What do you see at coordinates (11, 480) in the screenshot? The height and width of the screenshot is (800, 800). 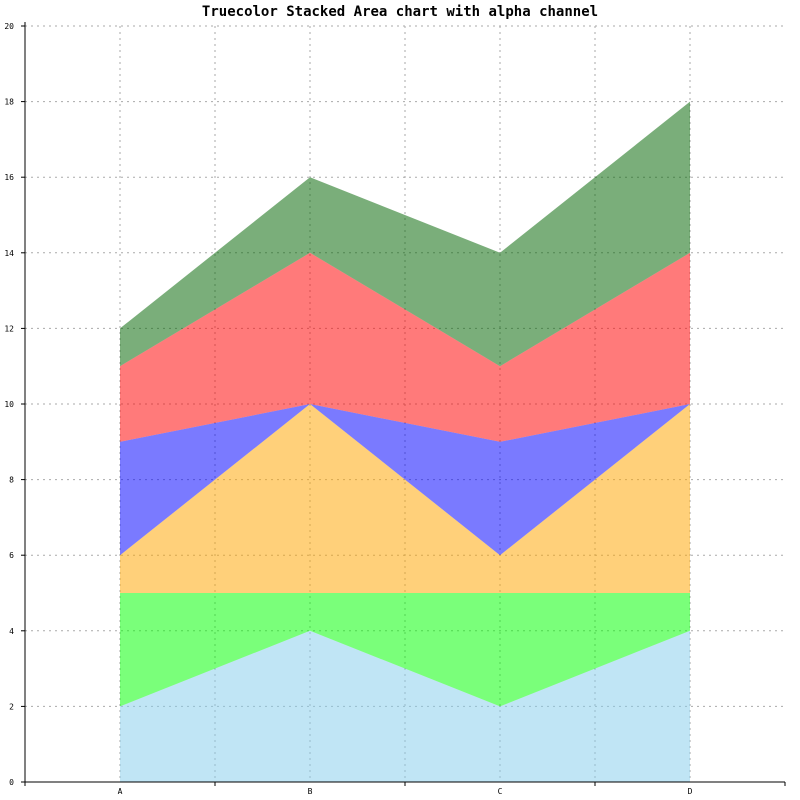 I see `y-tick-label: 8` at bounding box center [11, 480].